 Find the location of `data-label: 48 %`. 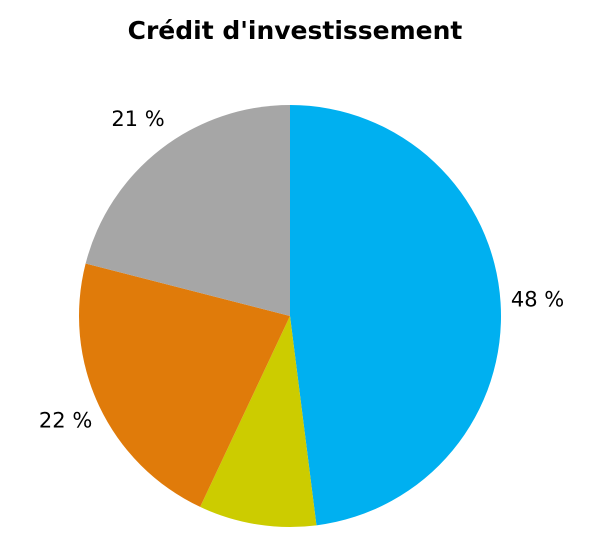

data-label: 48 % is located at coordinates (537, 299).